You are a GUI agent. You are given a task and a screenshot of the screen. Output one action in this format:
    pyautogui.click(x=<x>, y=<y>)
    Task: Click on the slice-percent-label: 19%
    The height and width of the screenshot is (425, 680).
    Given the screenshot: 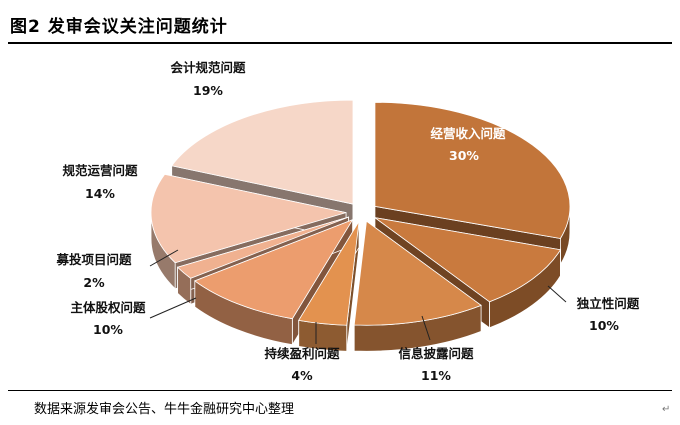 What is the action you would take?
    pyautogui.click(x=208, y=90)
    